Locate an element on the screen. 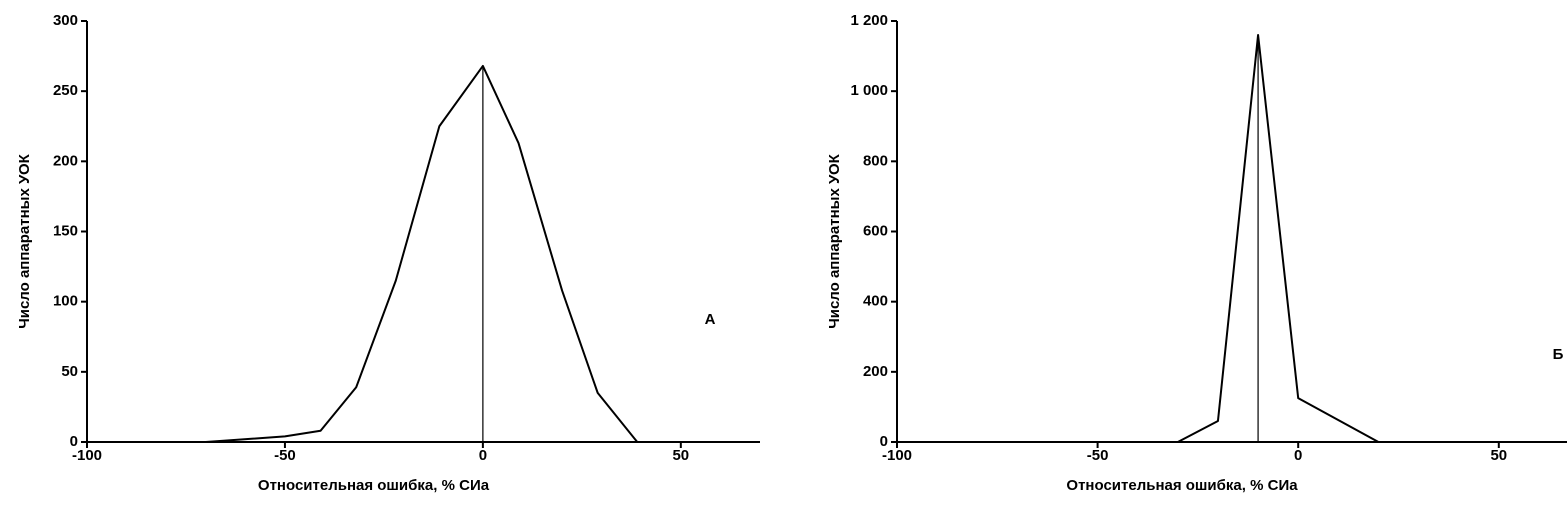  y-tick-label: 600 is located at coordinates (875, 230).